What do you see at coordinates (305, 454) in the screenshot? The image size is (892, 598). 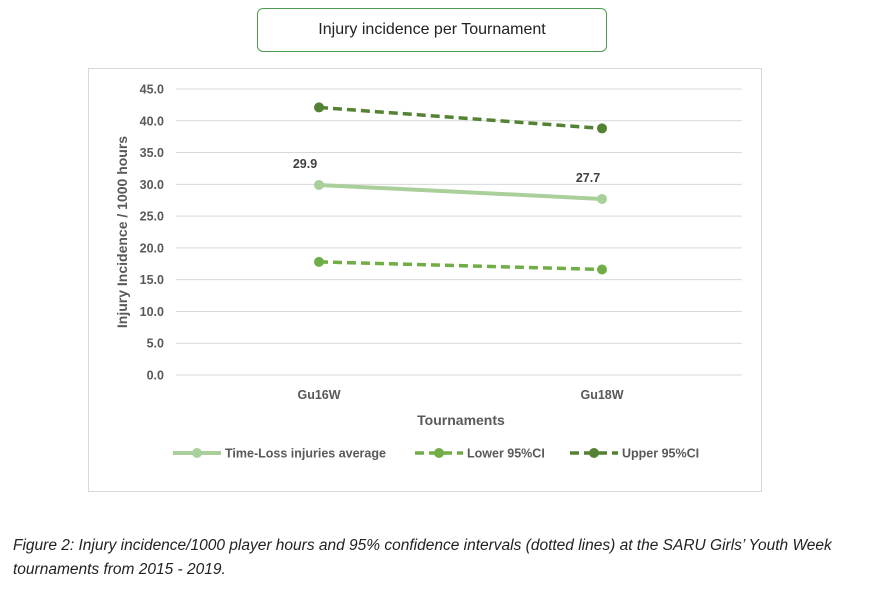 I see `legend-label: Time-Loss injuries average` at bounding box center [305, 454].